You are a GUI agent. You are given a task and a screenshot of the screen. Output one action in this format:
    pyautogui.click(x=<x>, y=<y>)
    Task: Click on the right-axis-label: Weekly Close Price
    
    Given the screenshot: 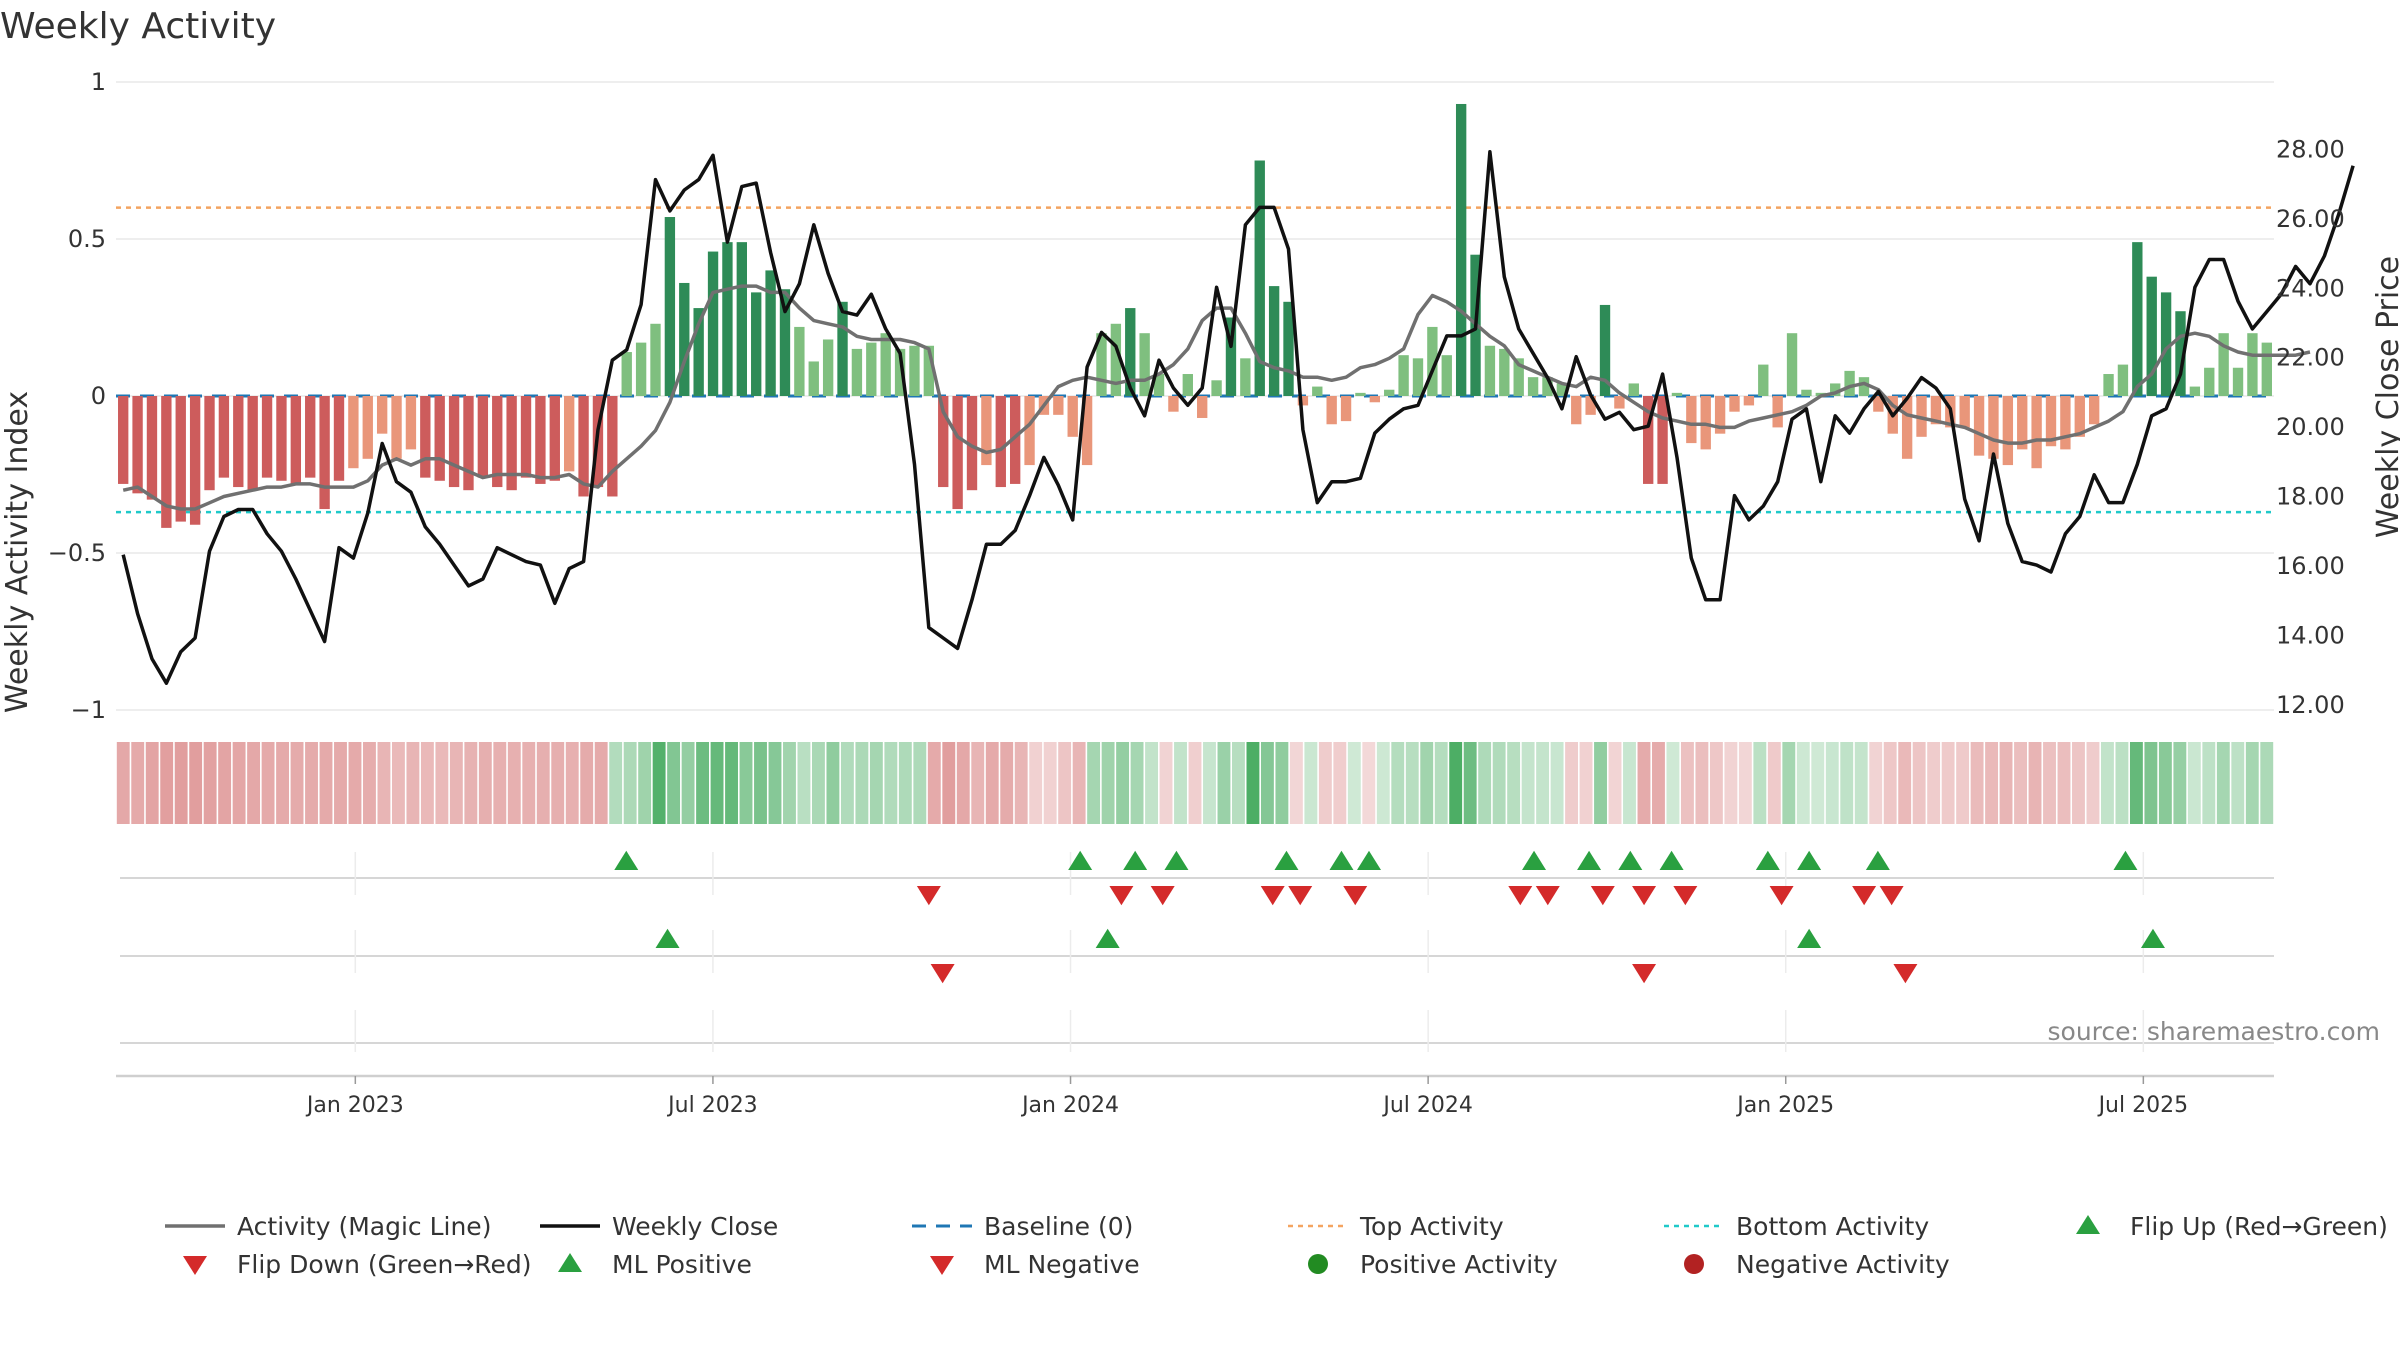 What is the action you would take?
    pyautogui.click(x=2385, y=397)
    